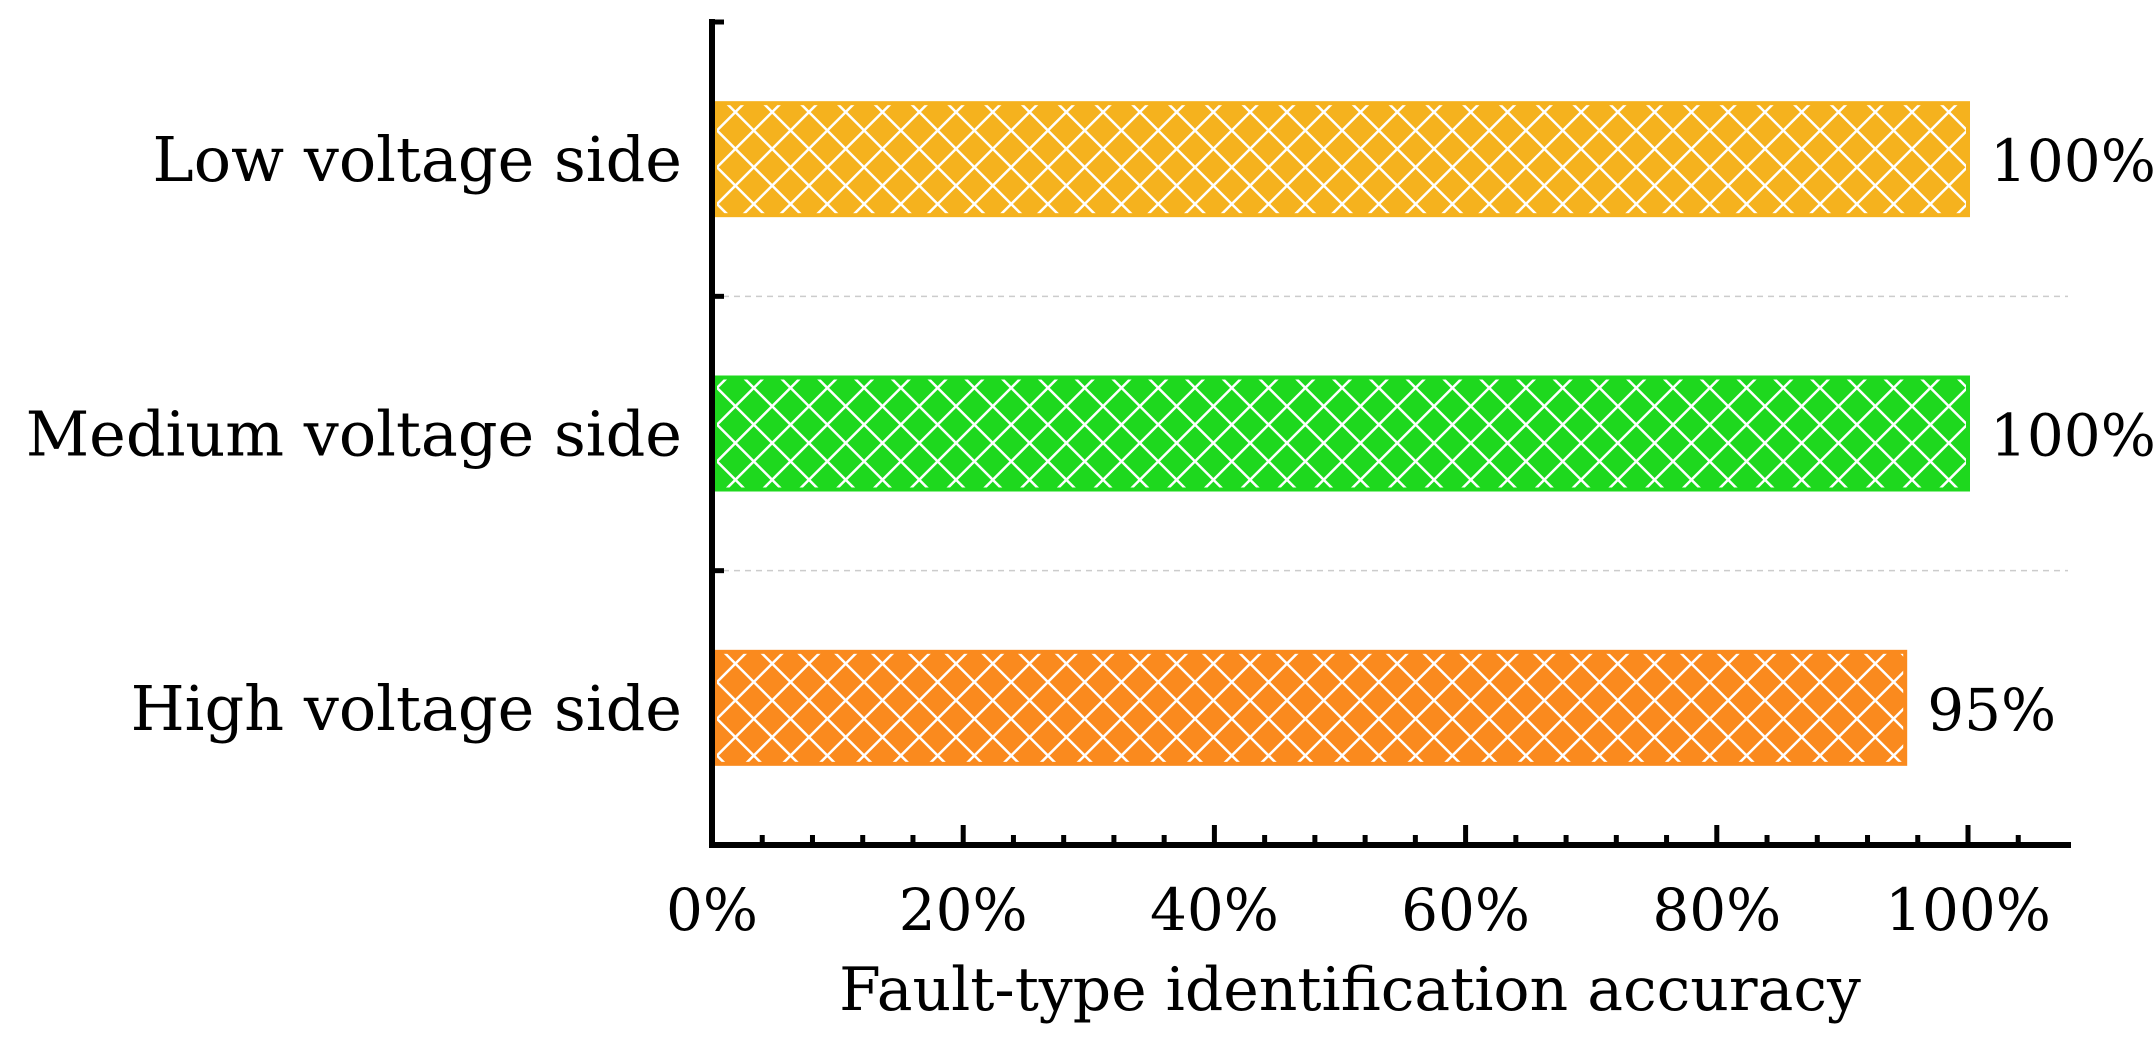 This screenshot has height=1050, width=2154. What do you see at coordinates (963, 910) in the screenshot?
I see `x-tick-label: 20%` at bounding box center [963, 910].